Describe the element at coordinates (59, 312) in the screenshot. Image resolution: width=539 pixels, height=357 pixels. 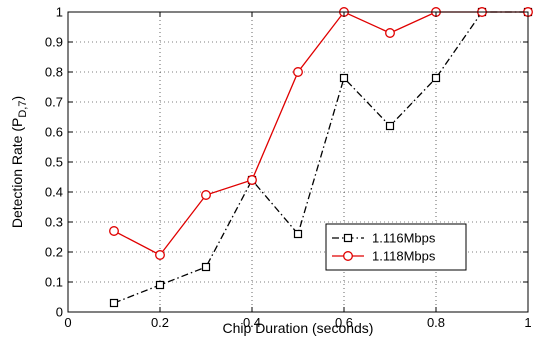
I see `y-tick-label: 0` at that location.